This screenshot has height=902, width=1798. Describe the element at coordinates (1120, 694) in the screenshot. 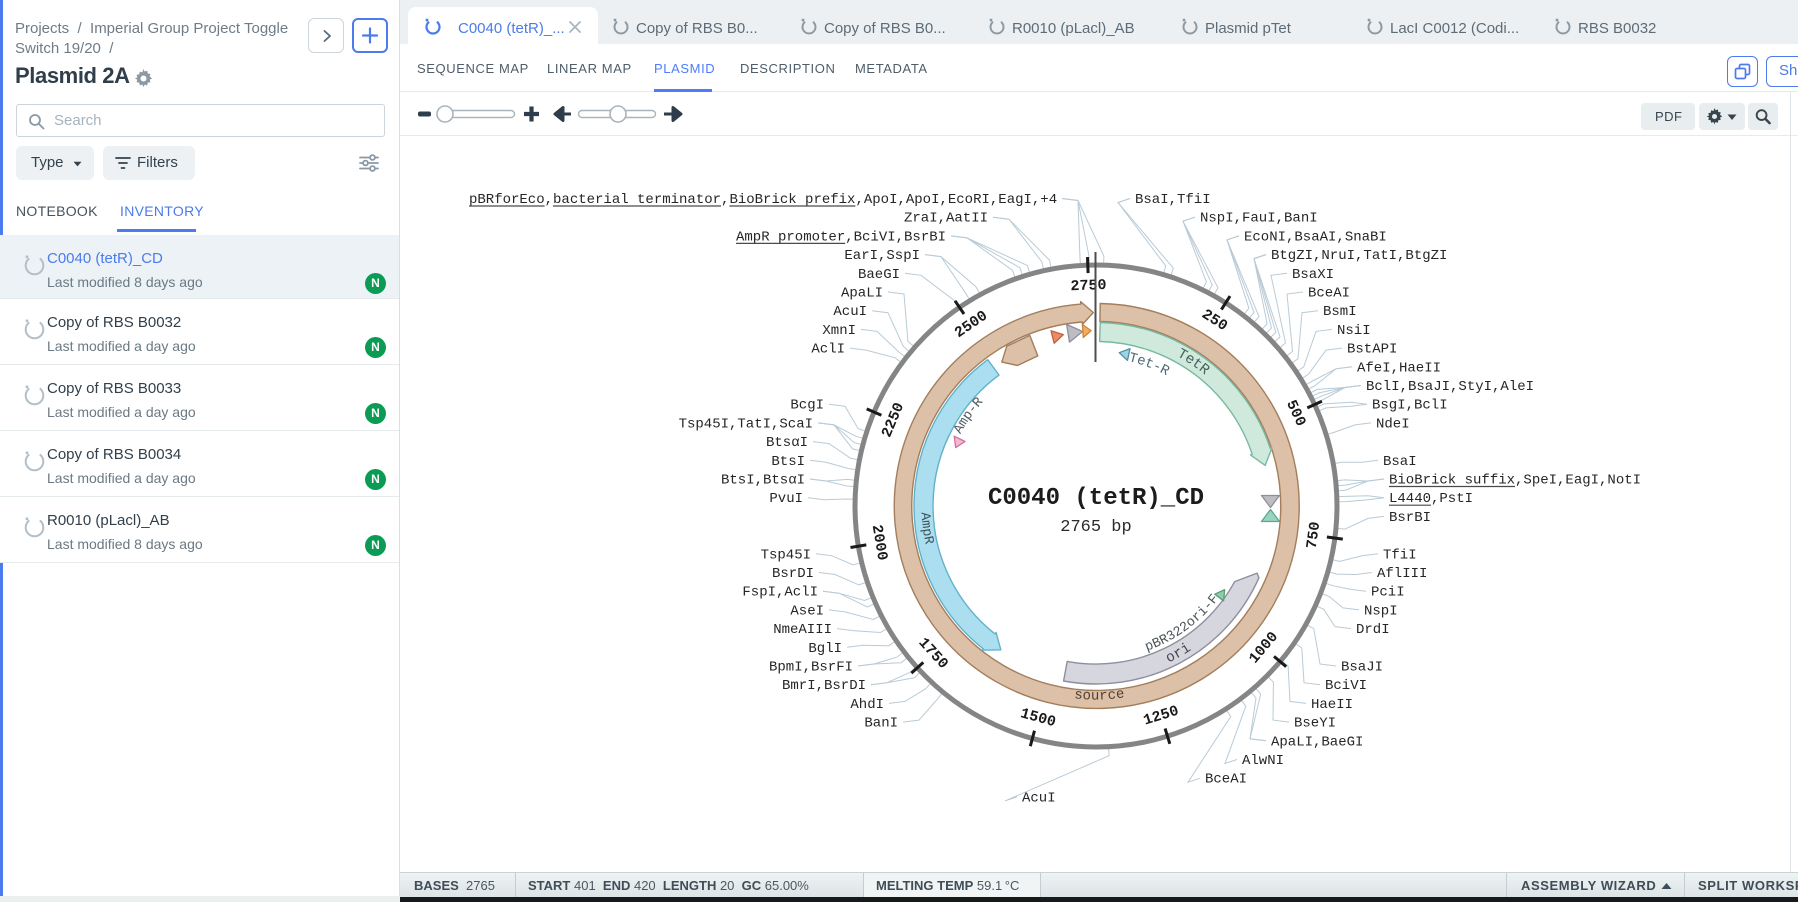

I see `svg-text: e` at that location.